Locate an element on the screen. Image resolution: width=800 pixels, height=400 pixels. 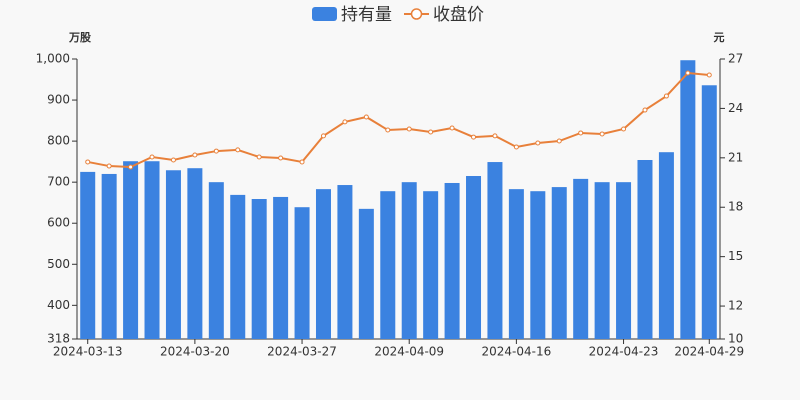
y-tick-label: 900 is located at coordinates (58, 100).